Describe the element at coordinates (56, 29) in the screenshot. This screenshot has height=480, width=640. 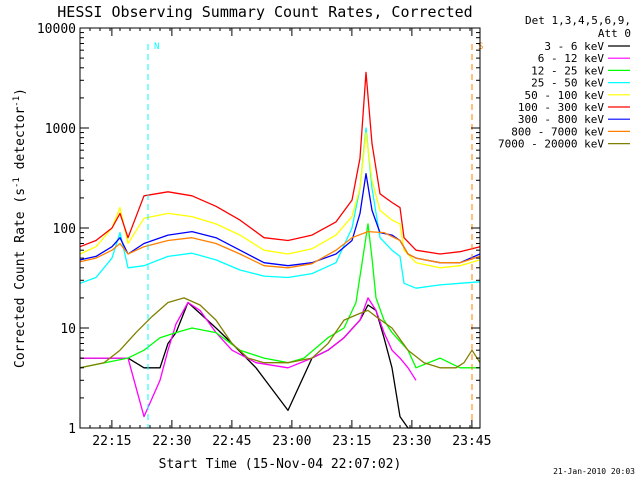
I see `y-tick-label-4: 10000` at that location.